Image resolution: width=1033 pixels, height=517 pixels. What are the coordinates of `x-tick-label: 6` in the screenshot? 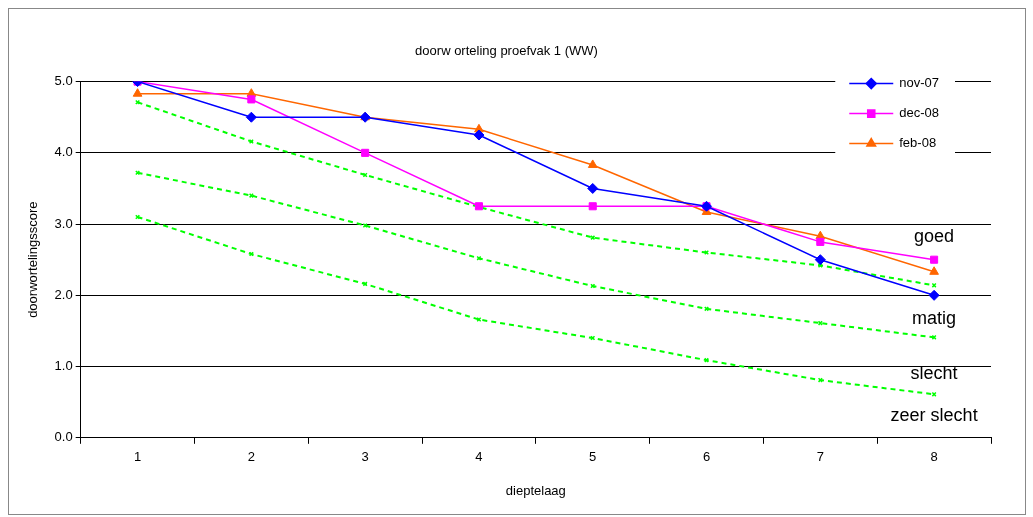 It's located at (706, 457).